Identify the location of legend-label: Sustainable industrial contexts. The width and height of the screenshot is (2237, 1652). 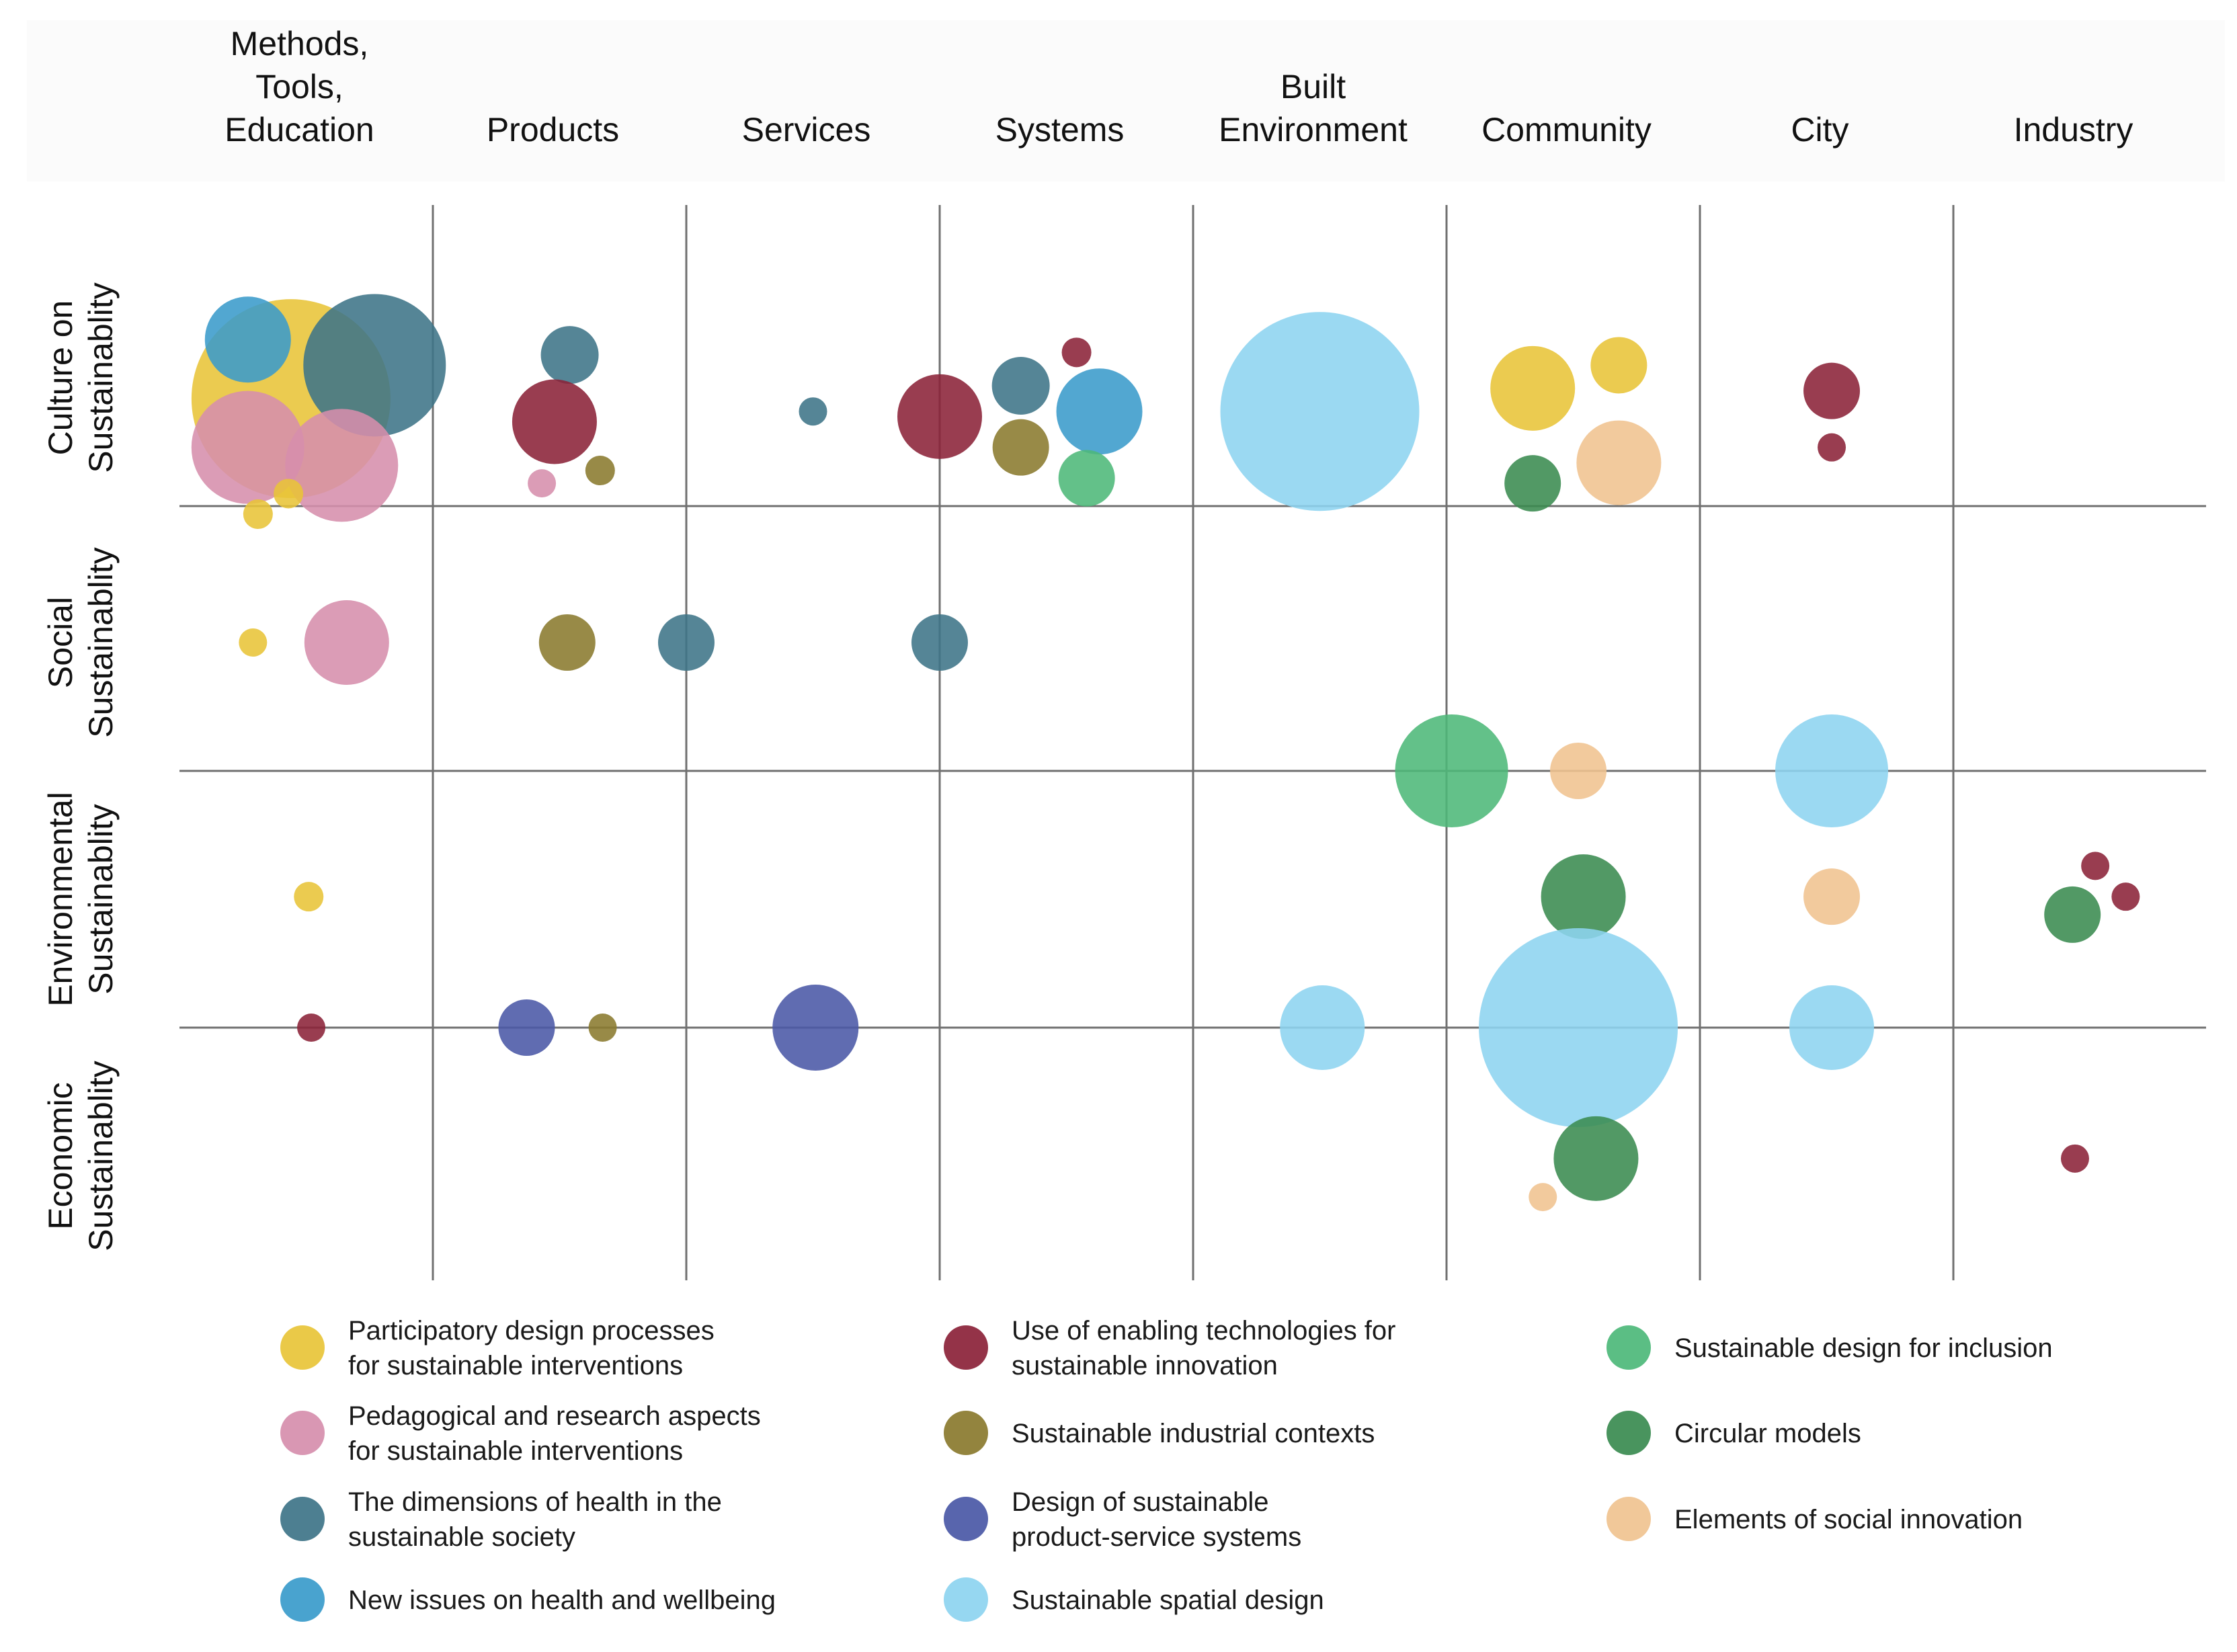
(1193, 1434).